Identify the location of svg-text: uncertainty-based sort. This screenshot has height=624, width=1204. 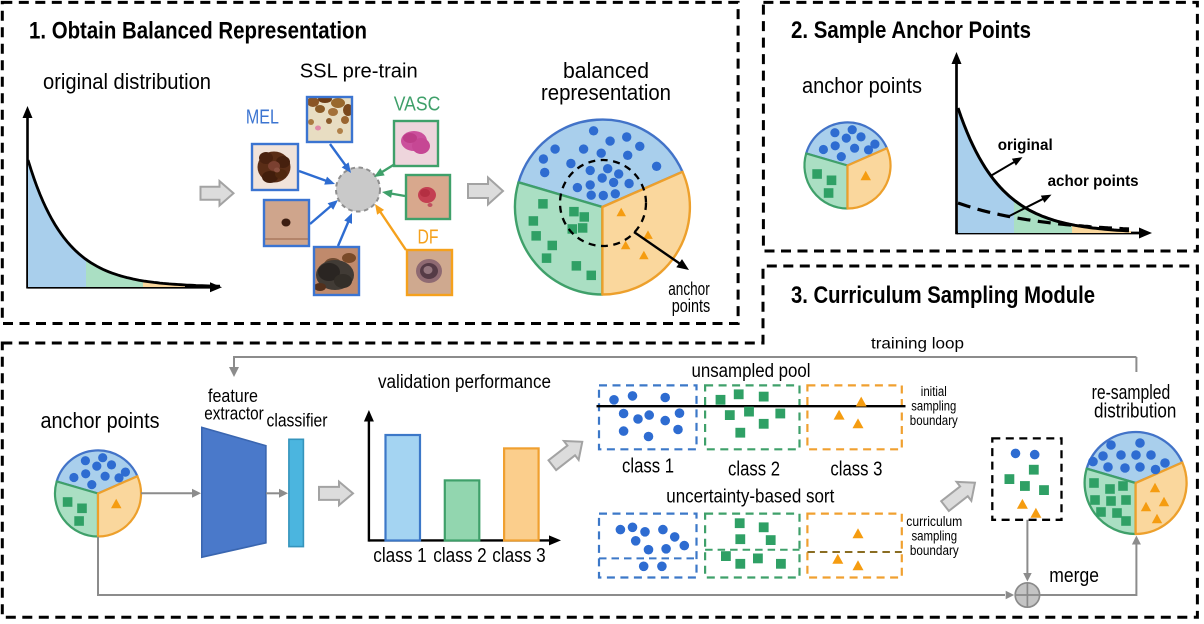
(750, 497).